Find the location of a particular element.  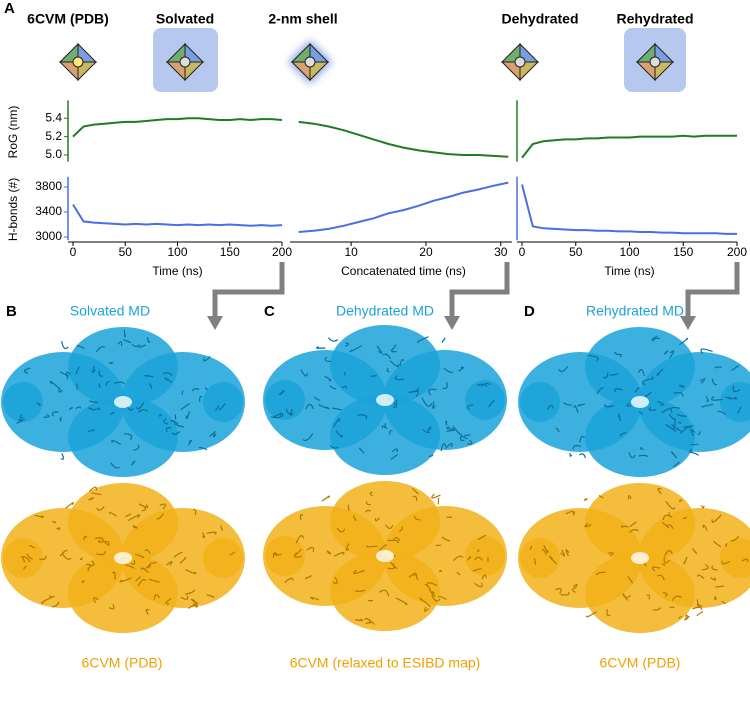

icon-part is located at coordinates (194, 71).